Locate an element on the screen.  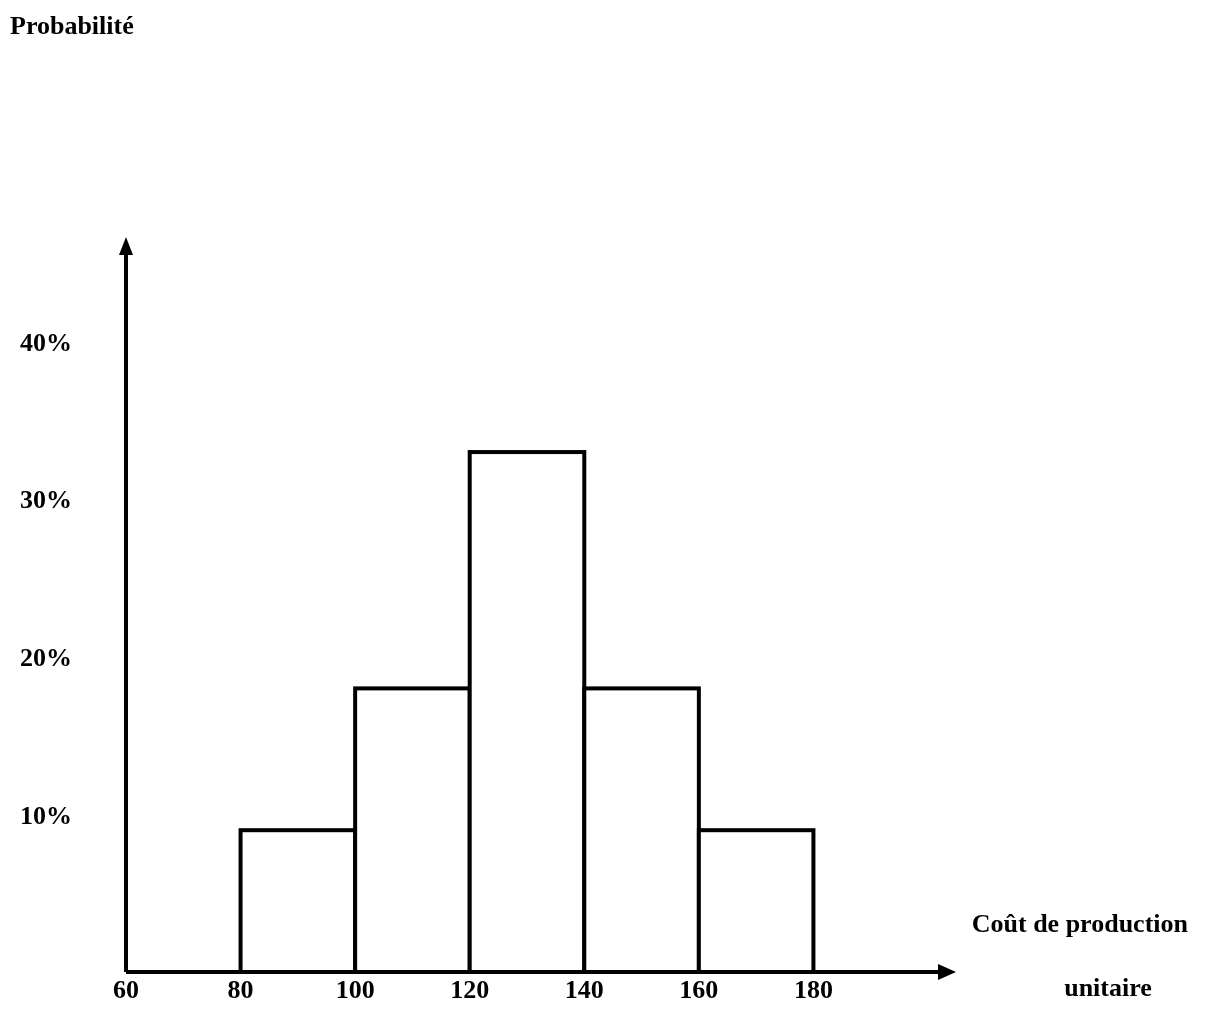
x-tick-label: 120 is located at coordinates (470, 989).